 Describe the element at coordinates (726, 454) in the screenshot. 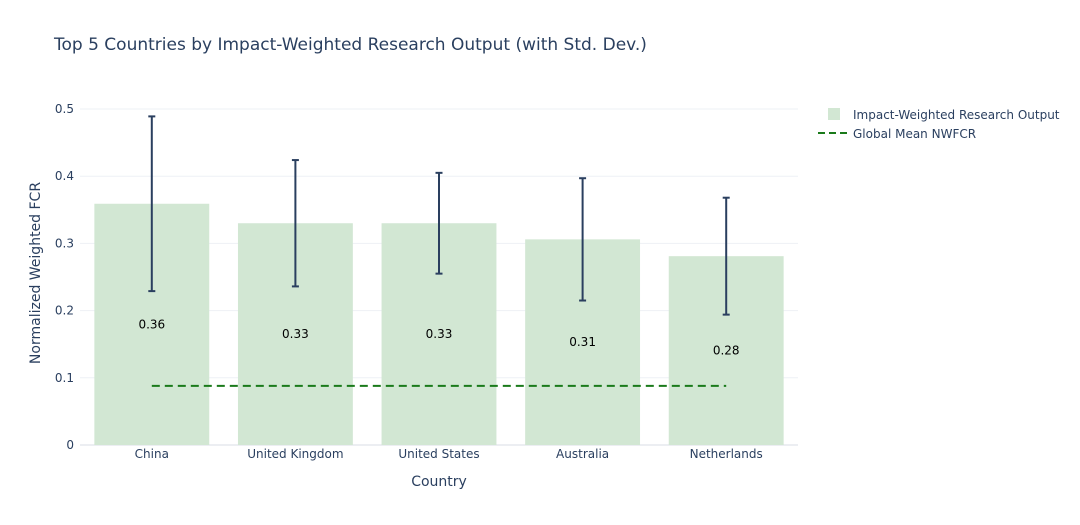

I see `x-tick-label: Netherlands` at that location.